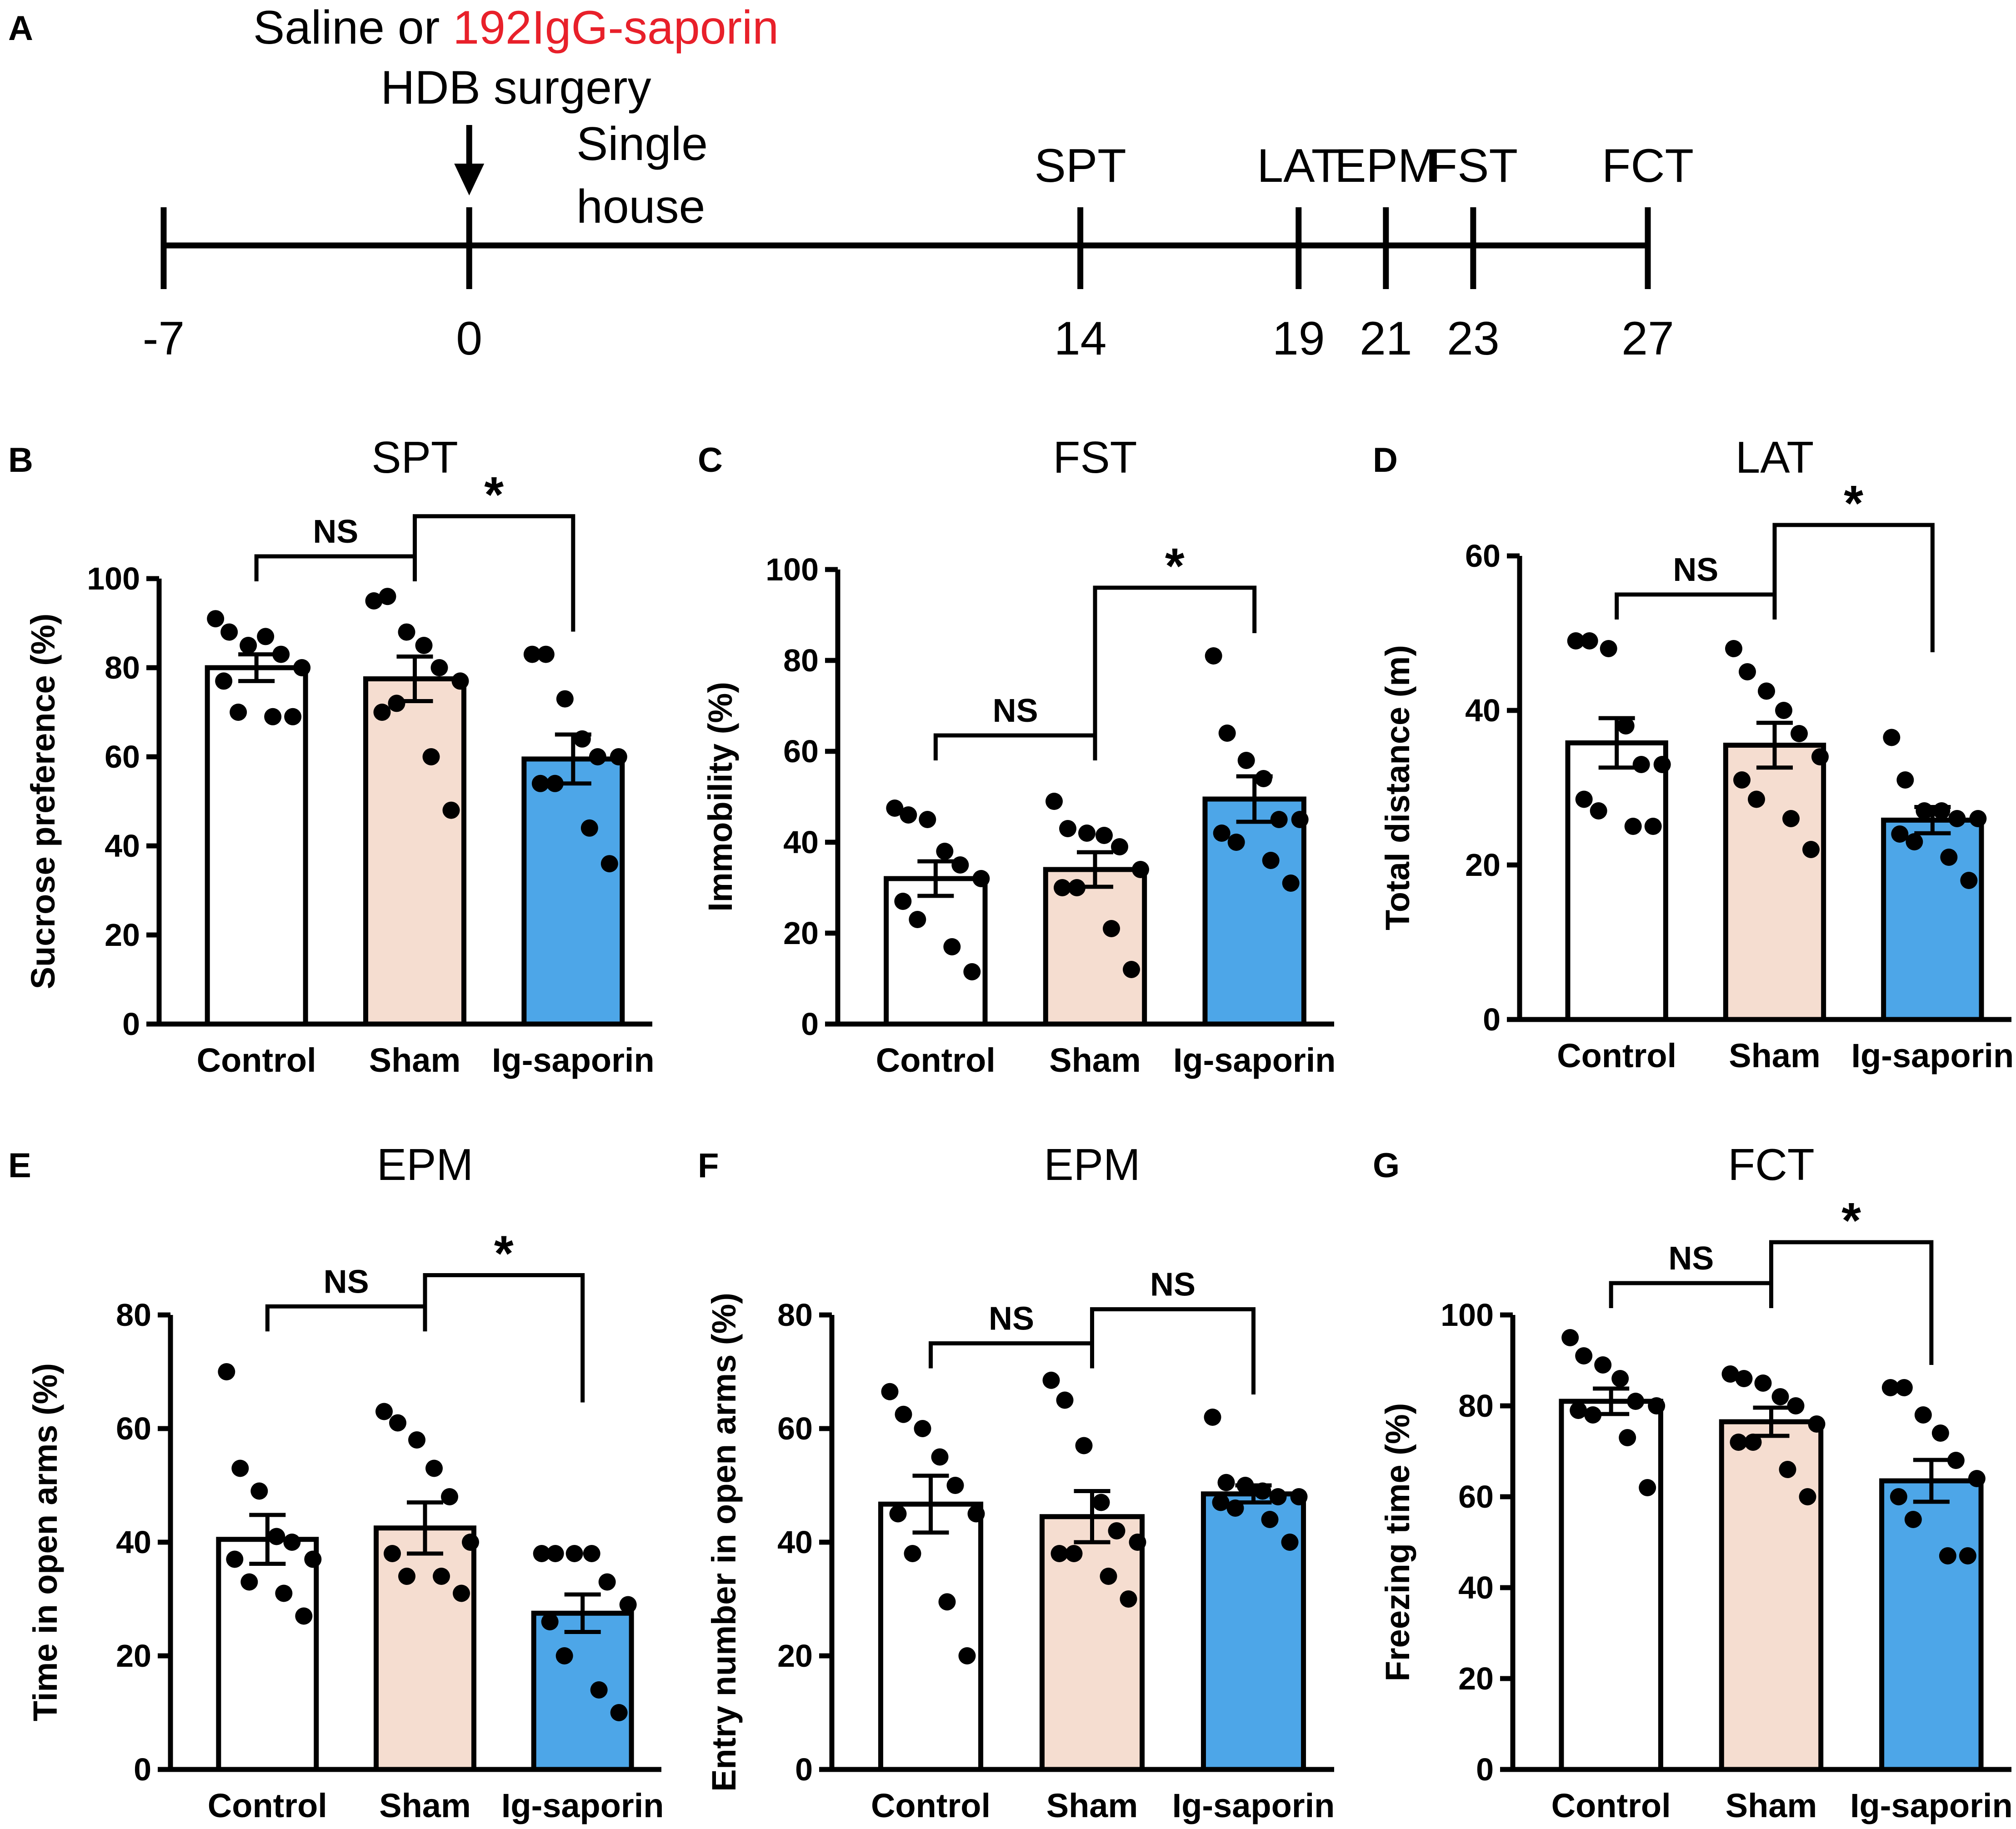 This screenshot has height=1829, width=2016. What do you see at coordinates (1385, 461) in the screenshot?
I see `panel-letter: D` at bounding box center [1385, 461].